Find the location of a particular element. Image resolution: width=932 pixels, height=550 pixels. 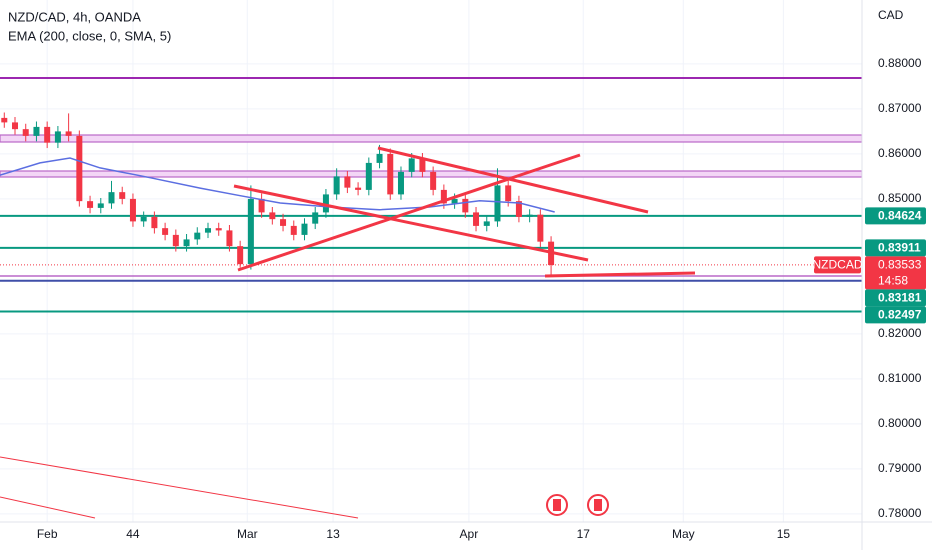

y-tick-label: 0.88000 is located at coordinates (900, 63).